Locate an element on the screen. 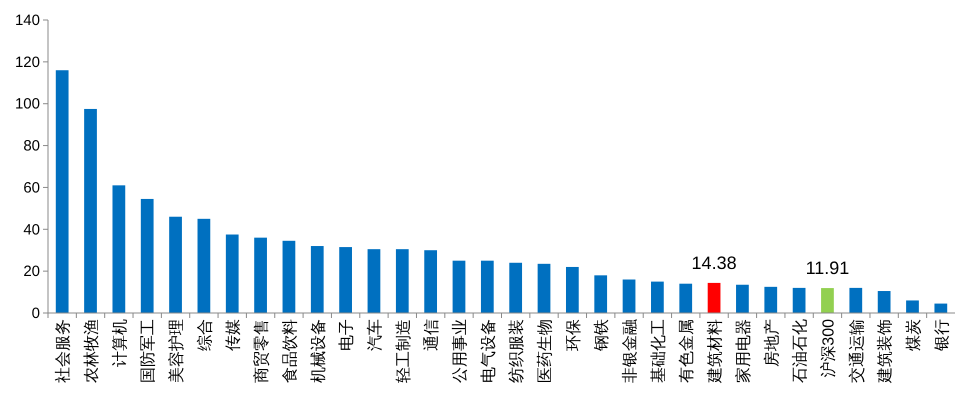  x-tick-label: 机械设备 is located at coordinates (318, 351).